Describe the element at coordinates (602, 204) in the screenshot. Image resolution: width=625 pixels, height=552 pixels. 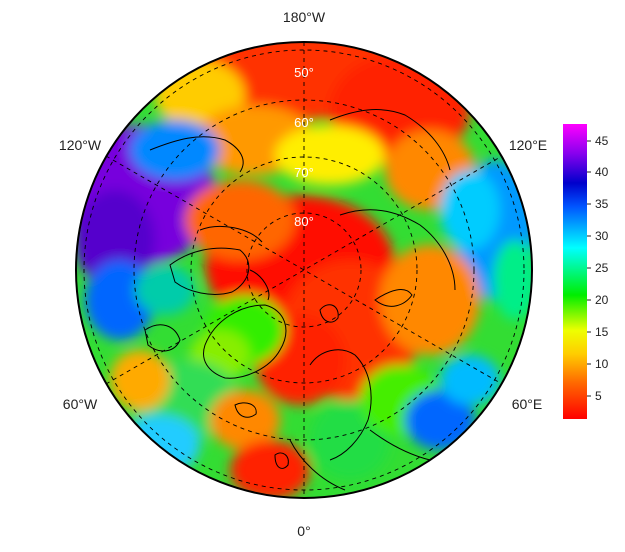
I see `colorbar-tick-35: 35` at that location.